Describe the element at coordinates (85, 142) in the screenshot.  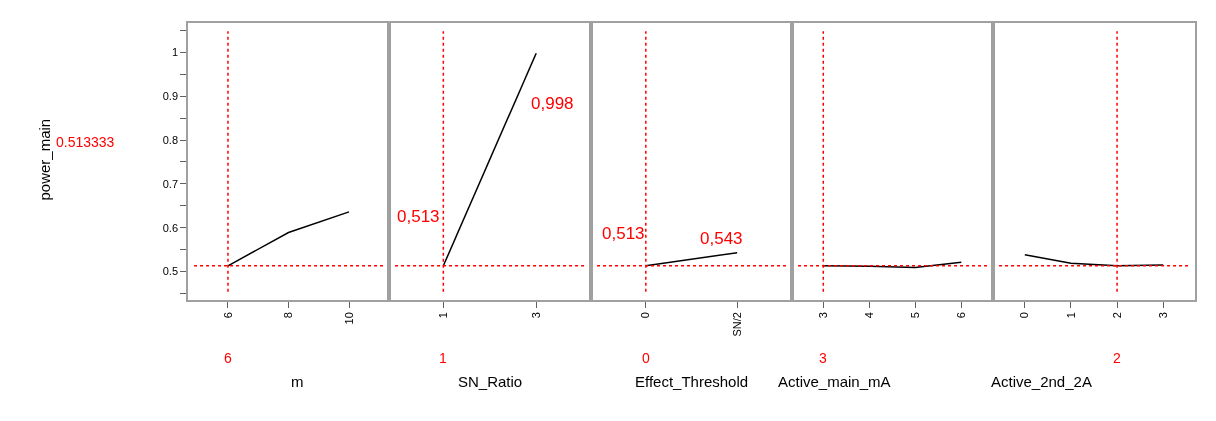
I see `ref-line-label: 0.513333` at that location.